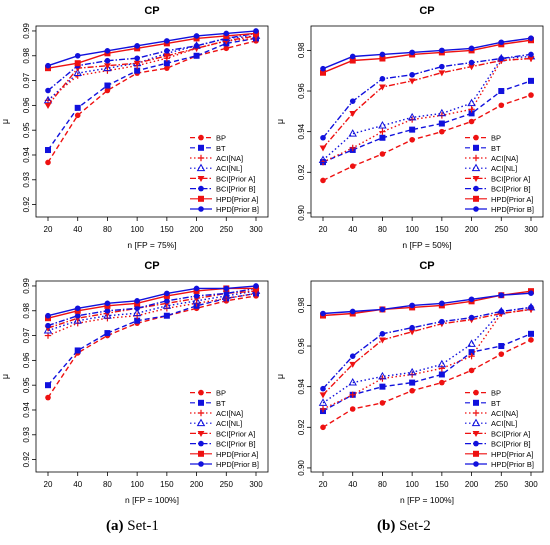  What do you see at coordinates (26, 360) in the screenshot?
I see `y-tick-label: 0.96` at bounding box center [26, 360].